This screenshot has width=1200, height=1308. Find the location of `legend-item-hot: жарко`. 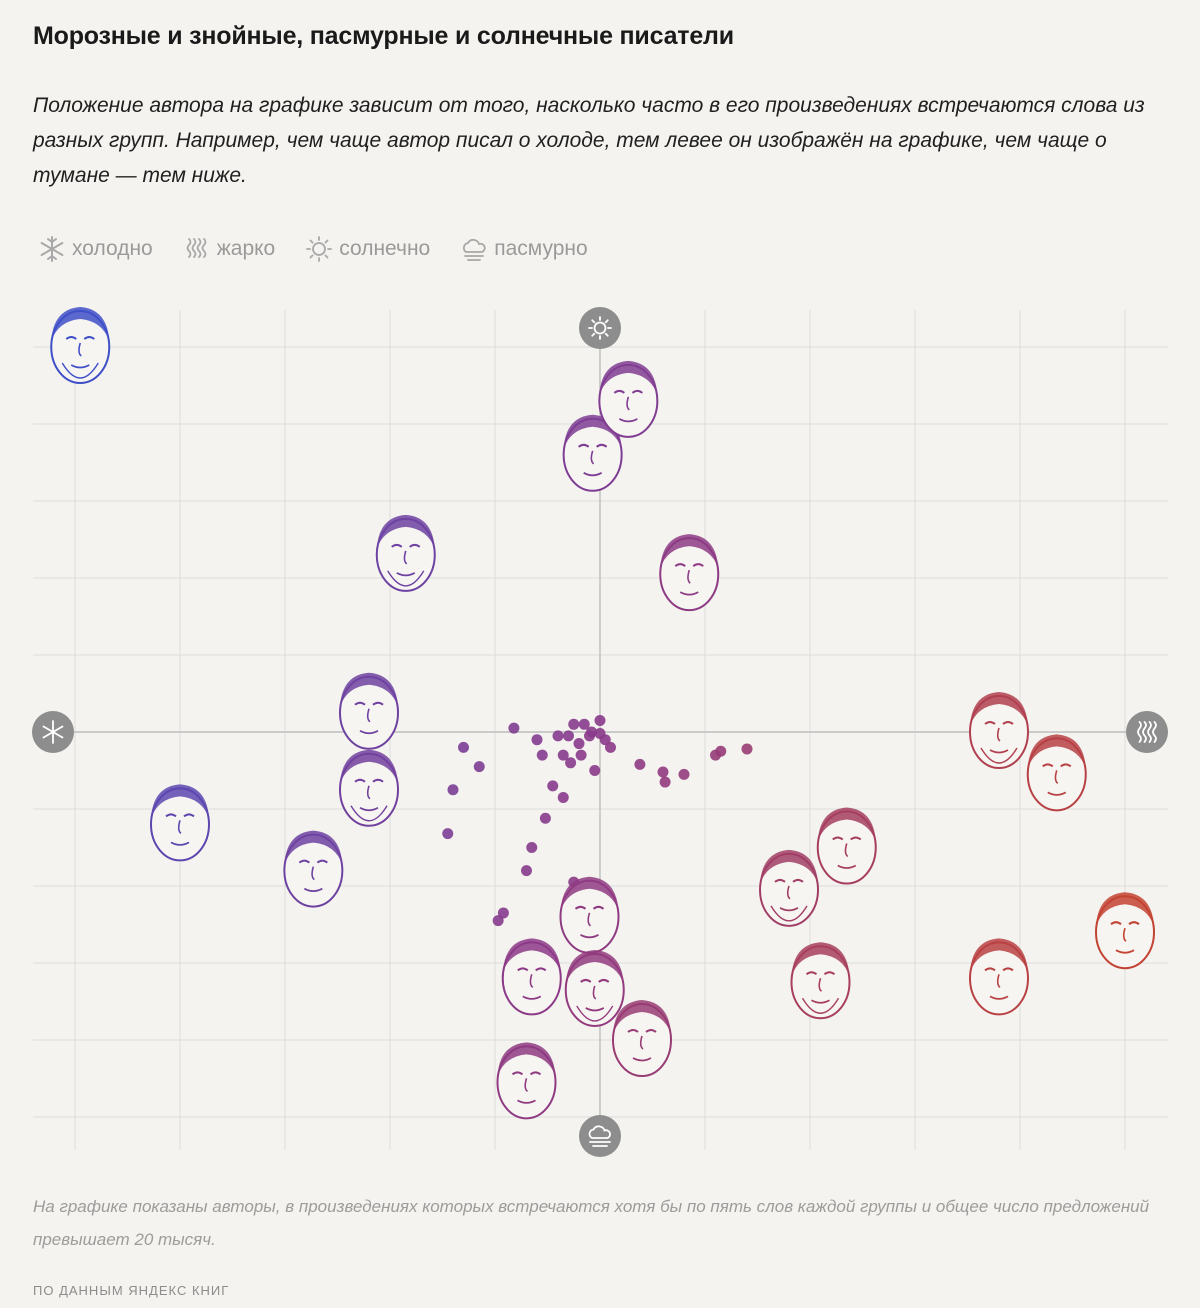

legend-item-hot: жарко is located at coordinates (229, 249).